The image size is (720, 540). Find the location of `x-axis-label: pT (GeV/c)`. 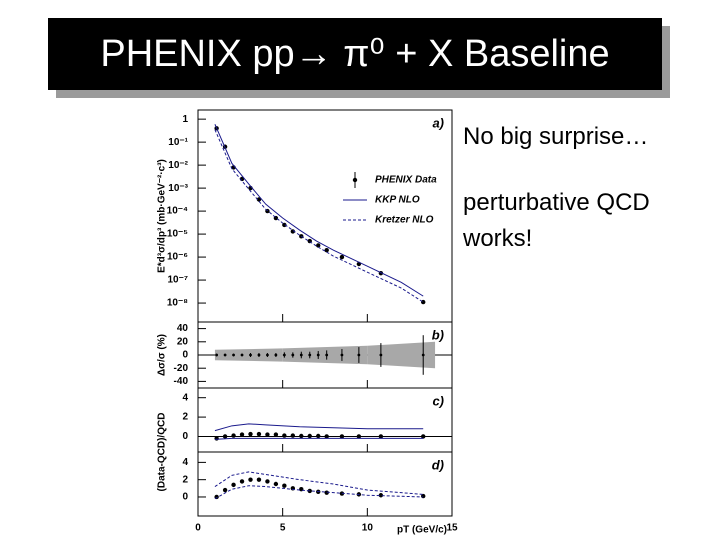

x-axis-label: pT (GeV/c) is located at coordinates (422, 530).